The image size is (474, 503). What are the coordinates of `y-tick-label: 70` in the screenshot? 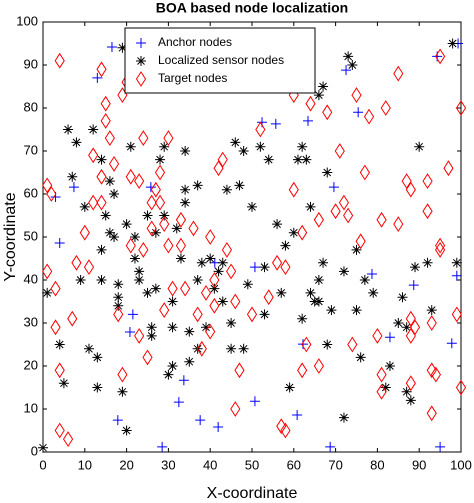 It's located at (31, 149).